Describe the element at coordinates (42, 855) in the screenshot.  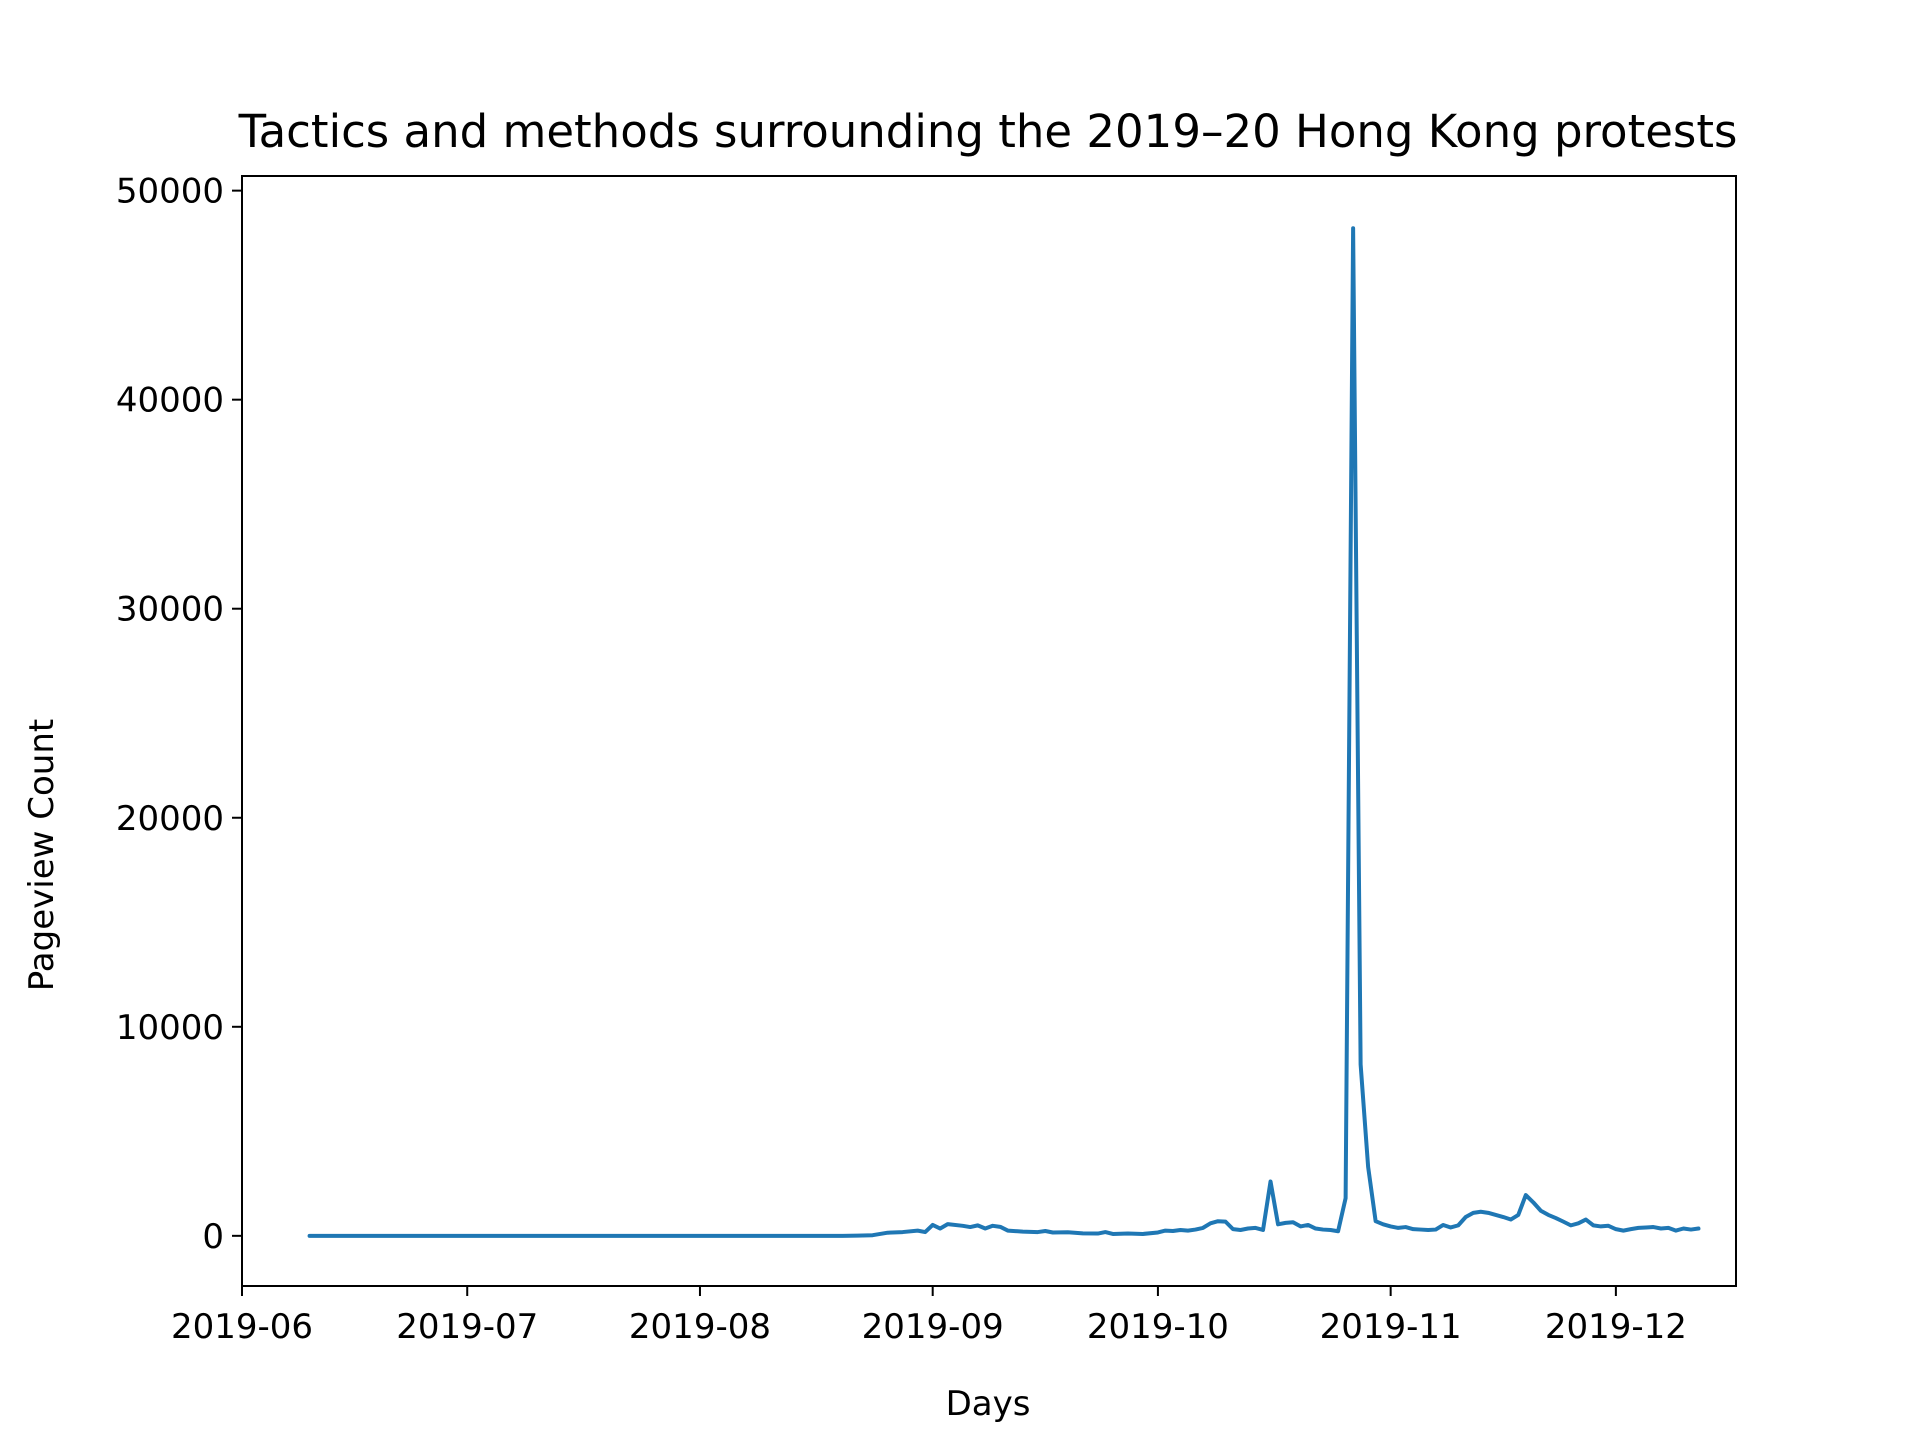
I see `y-axis-label: Pageview Count` at that location.